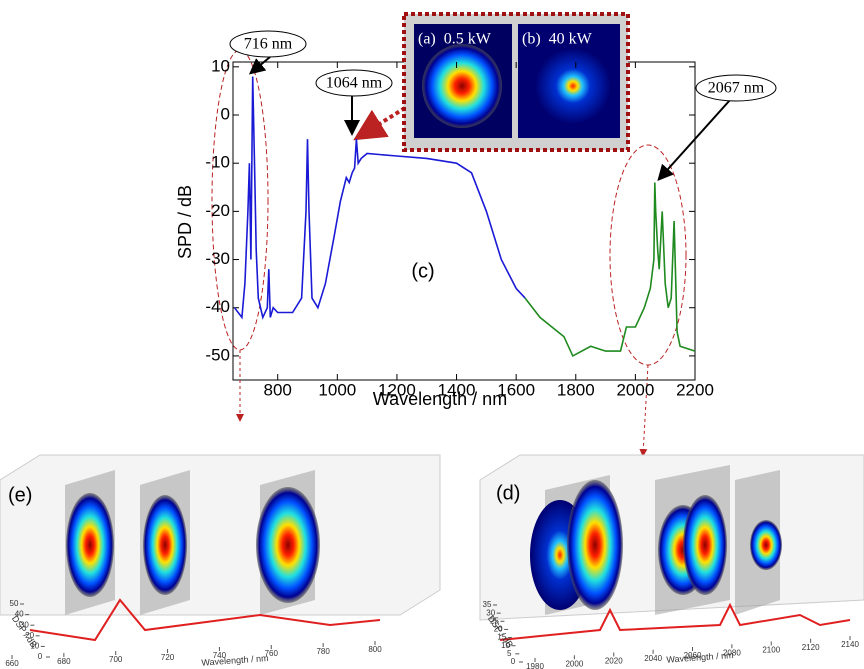  Describe the element at coordinates (20, 495) in the screenshot. I see `panel-label: (e)` at that location.